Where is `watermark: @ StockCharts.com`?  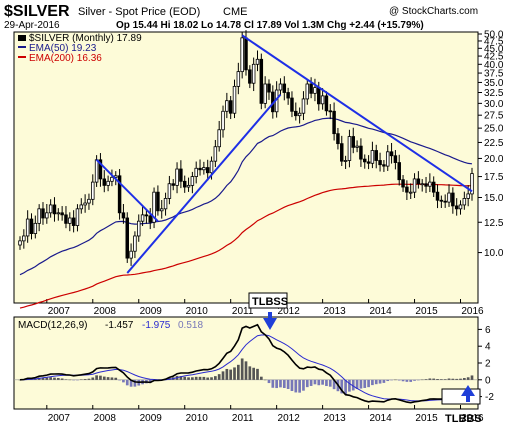
watermark: @ StockCharts.com is located at coordinates (433, 11).